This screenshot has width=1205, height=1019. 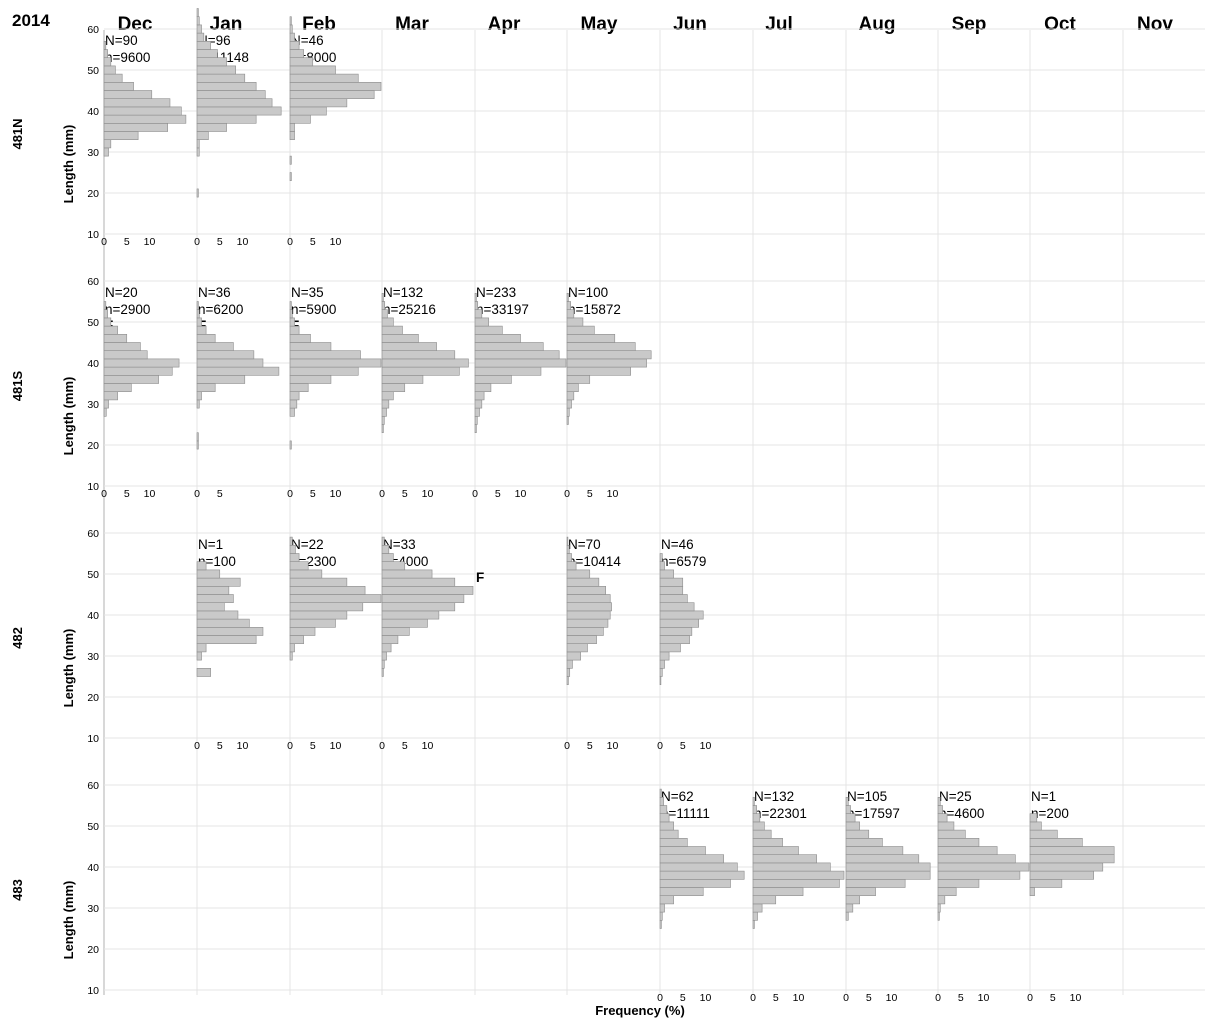 What do you see at coordinates (334, 644) in the screenshot?
I see `panel-482-feb: N=22n=2300F0510` at bounding box center [334, 644].